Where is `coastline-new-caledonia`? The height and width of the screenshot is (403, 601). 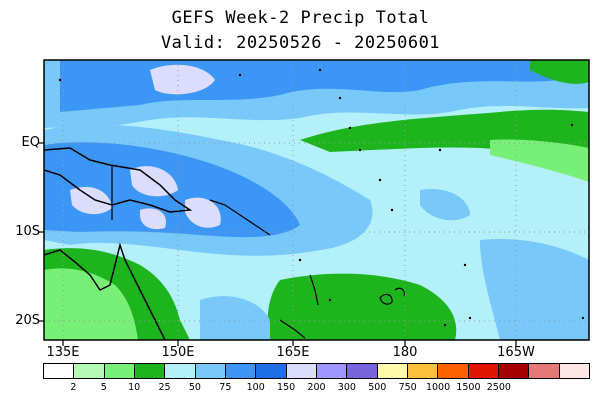
coastline-new-caledonia is located at coordinates (292, 329).